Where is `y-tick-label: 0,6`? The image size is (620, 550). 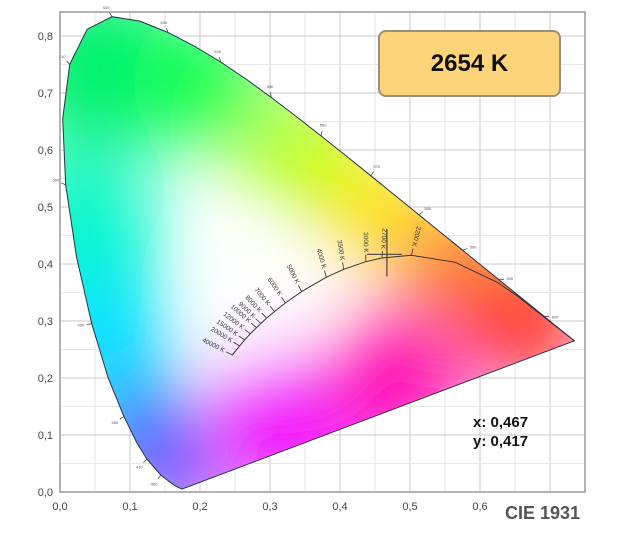 y-tick-label: 0,6 is located at coordinates (45, 151).